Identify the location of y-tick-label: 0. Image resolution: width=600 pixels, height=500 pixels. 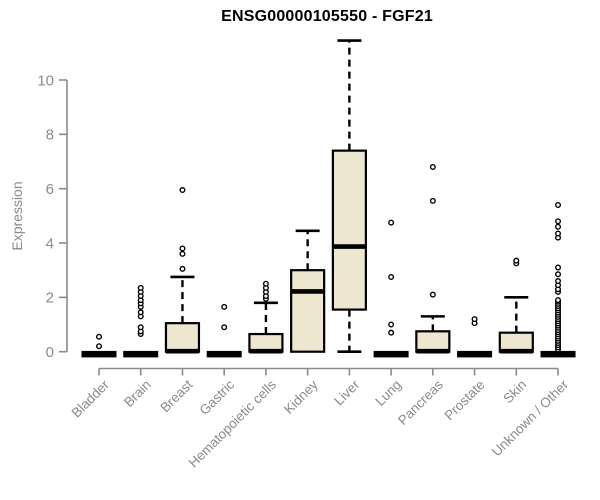
(50, 352).